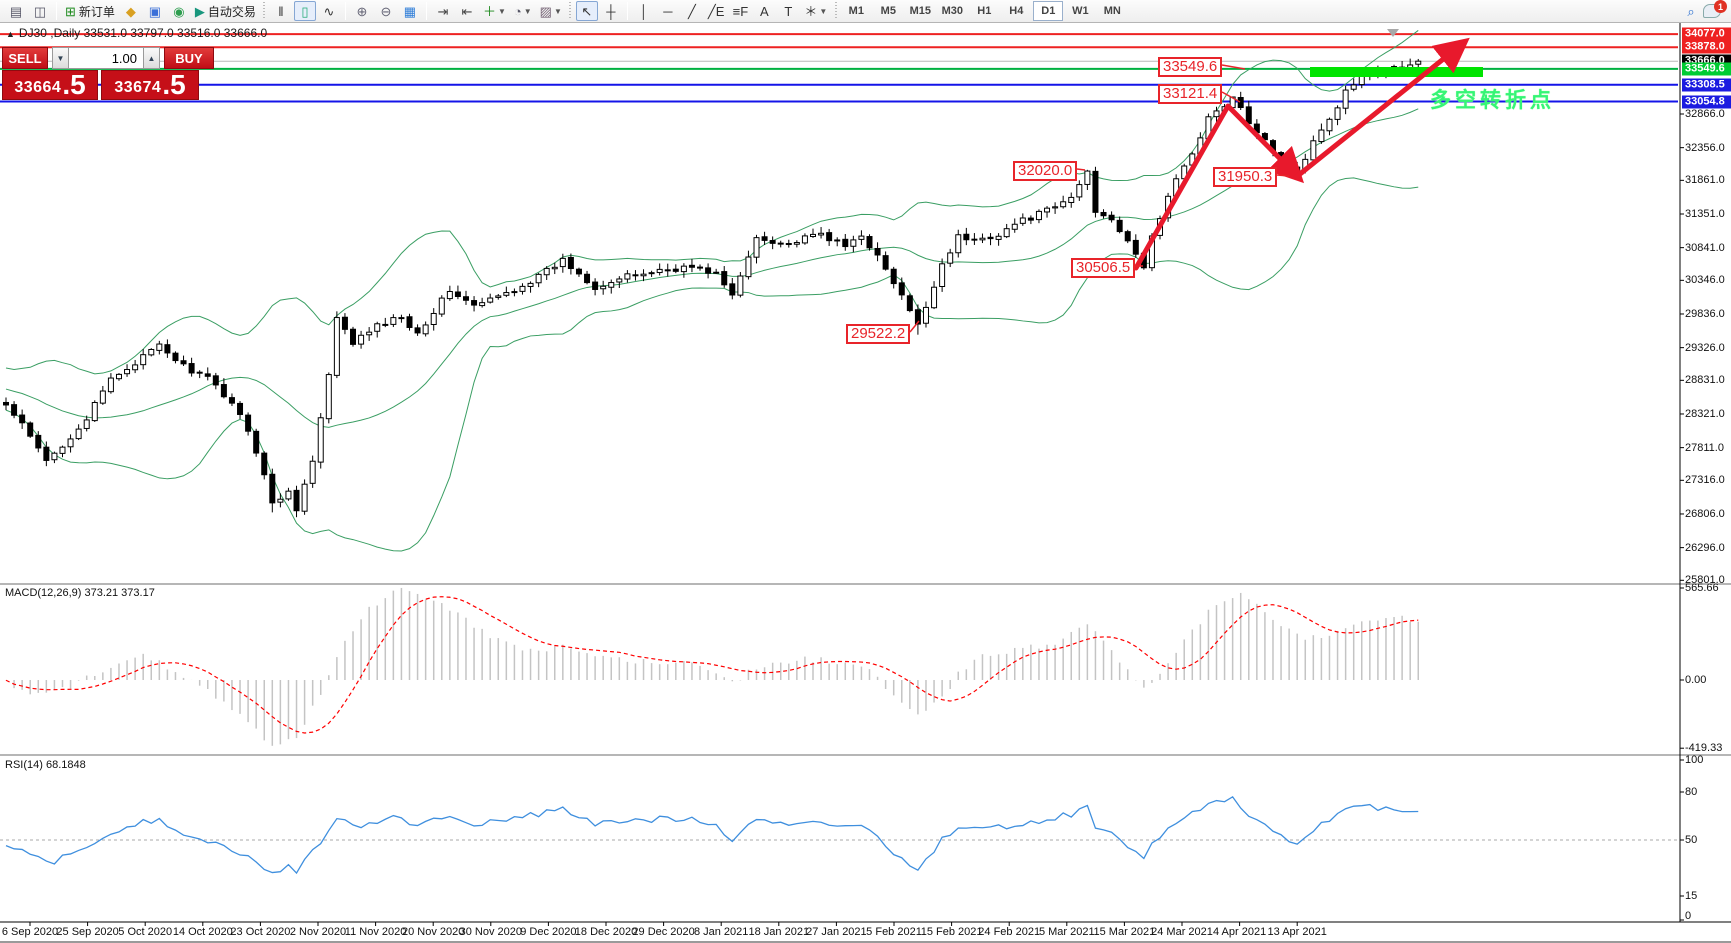  Describe the element at coordinates (150, 85) in the screenshot. I see `buy-price: 33674.5` at that location.